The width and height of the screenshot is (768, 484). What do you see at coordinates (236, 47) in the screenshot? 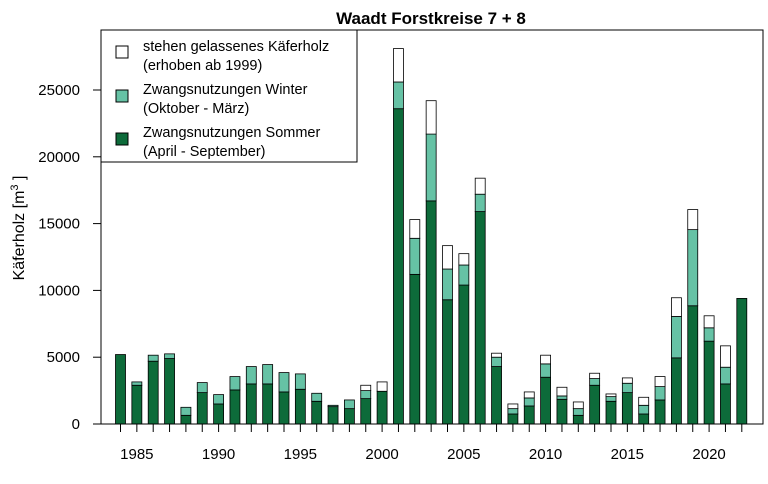
I see `legend-label-stehen-gelassen: stehen gelassenes Käferholz` at bounding box center [236, 47].